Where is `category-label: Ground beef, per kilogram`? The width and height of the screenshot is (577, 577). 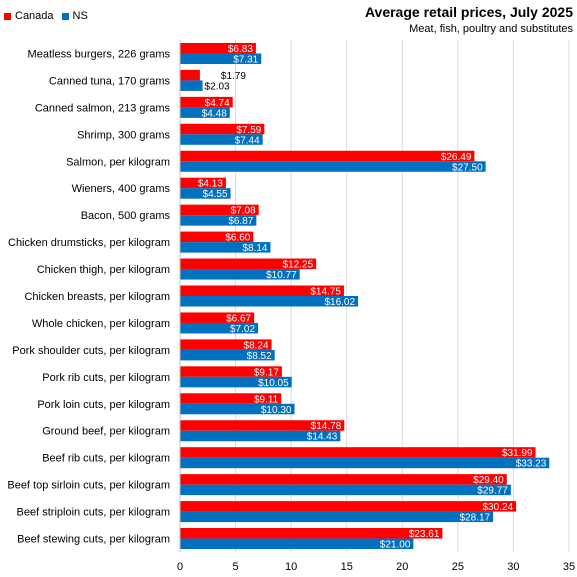 category-label: Ground beef, per kilogram is located at coordinates (106, 432).